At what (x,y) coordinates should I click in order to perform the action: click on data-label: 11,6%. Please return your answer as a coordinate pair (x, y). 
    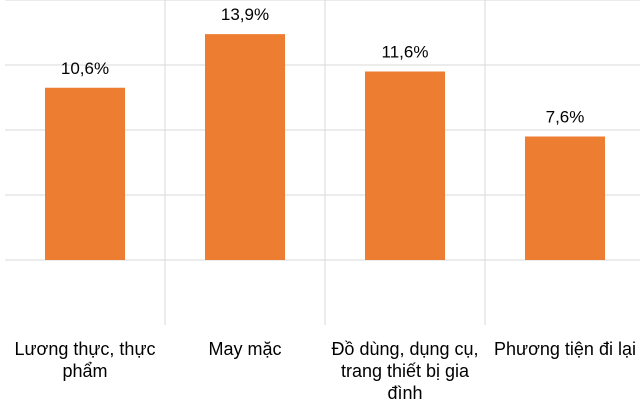
    Looking at the image, I should click on (405, 52).